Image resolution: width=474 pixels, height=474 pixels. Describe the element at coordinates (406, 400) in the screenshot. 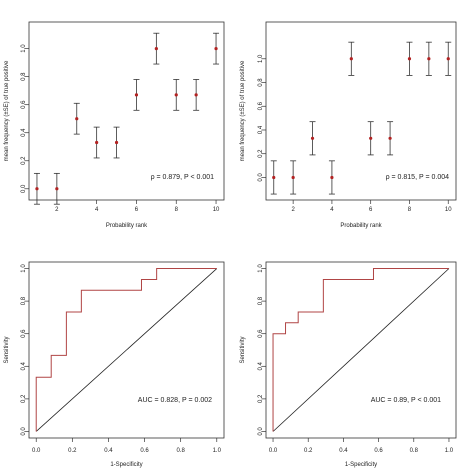

I see `stat-annotation: AUC = 0.89, P < 0.001` at that location.